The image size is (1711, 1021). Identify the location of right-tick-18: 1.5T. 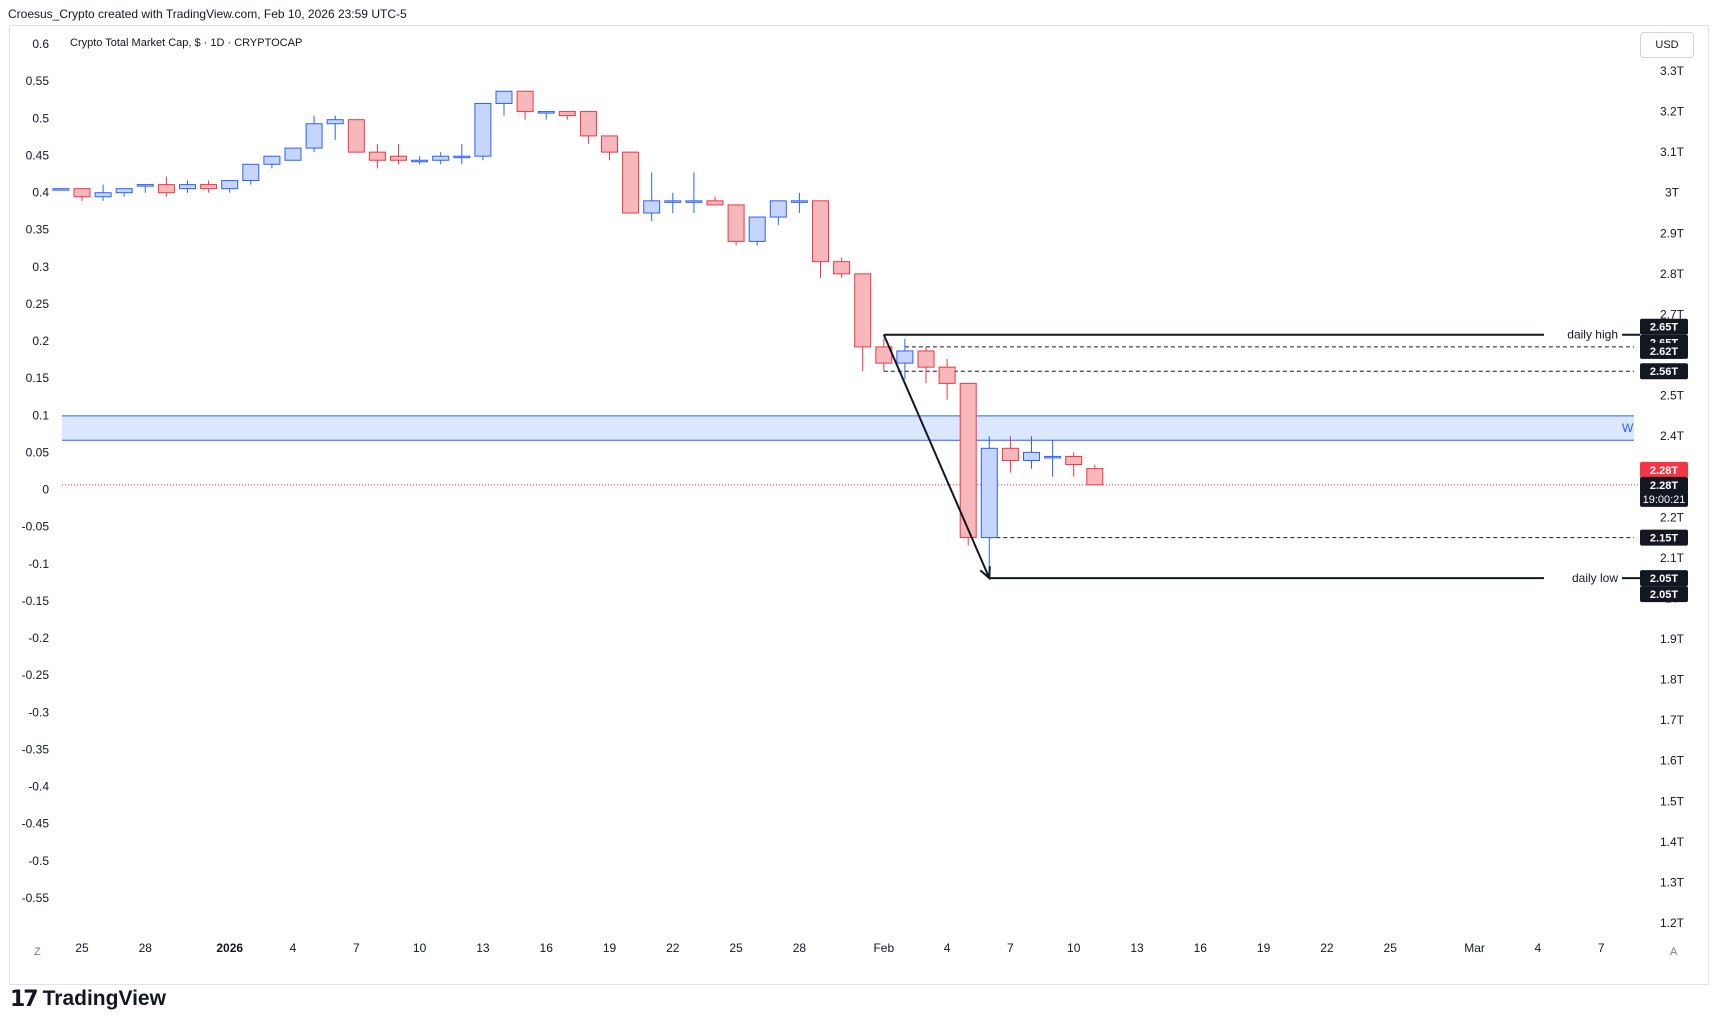
(1672, 801).